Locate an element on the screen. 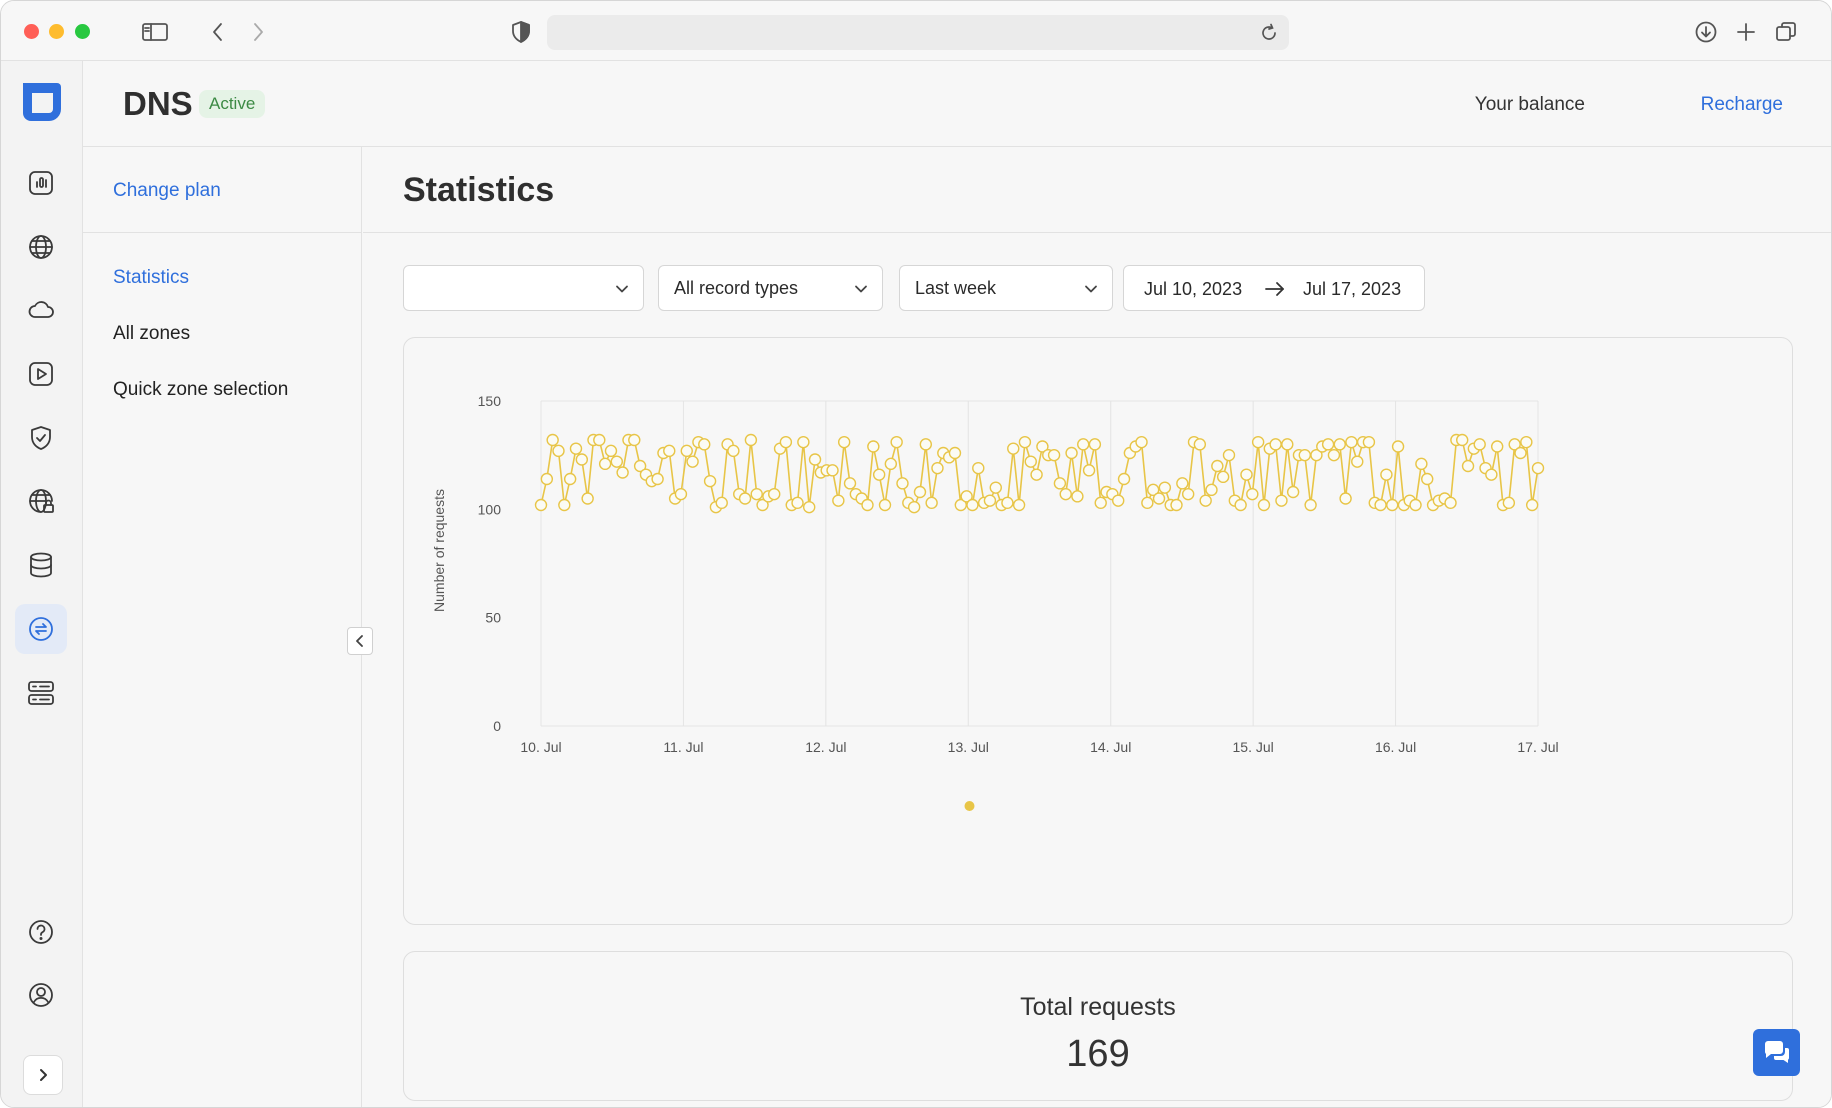 The width and height of the screenshot is (1832, 1108). forward-icon is located at coordinates (258, 32).